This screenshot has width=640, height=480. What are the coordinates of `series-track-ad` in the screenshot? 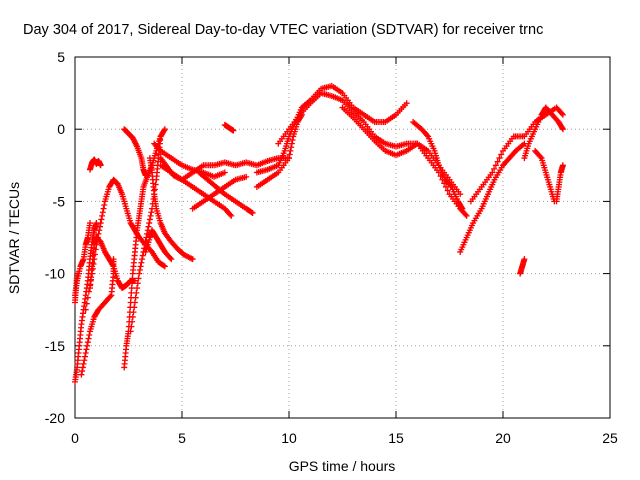 It's located at (559, 183).